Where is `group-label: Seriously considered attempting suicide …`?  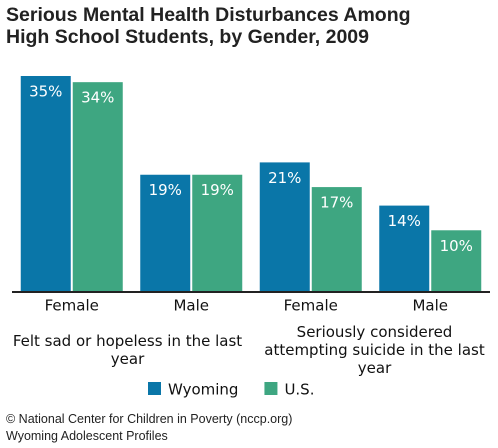
group-label: Seriously considered attempting suicide … is located at coordinates (374, 350).